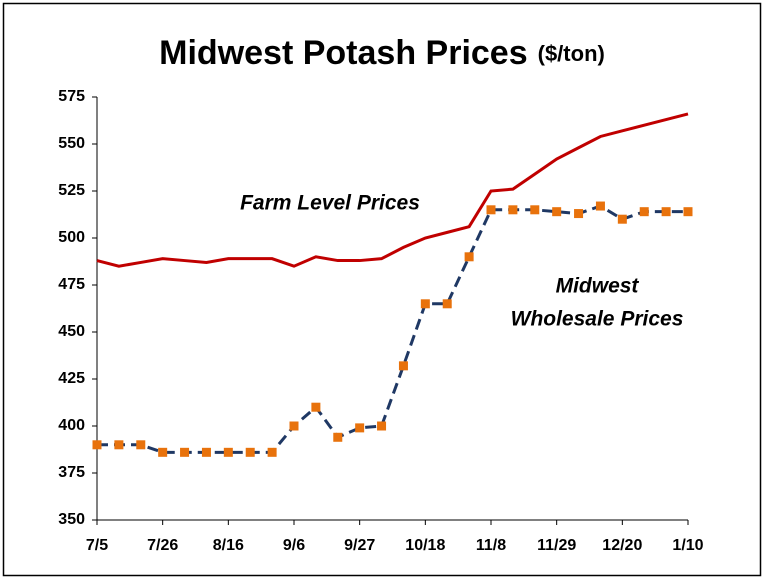  I want to click on chart-title: Midwest Potash Prices, so click(343, 53).